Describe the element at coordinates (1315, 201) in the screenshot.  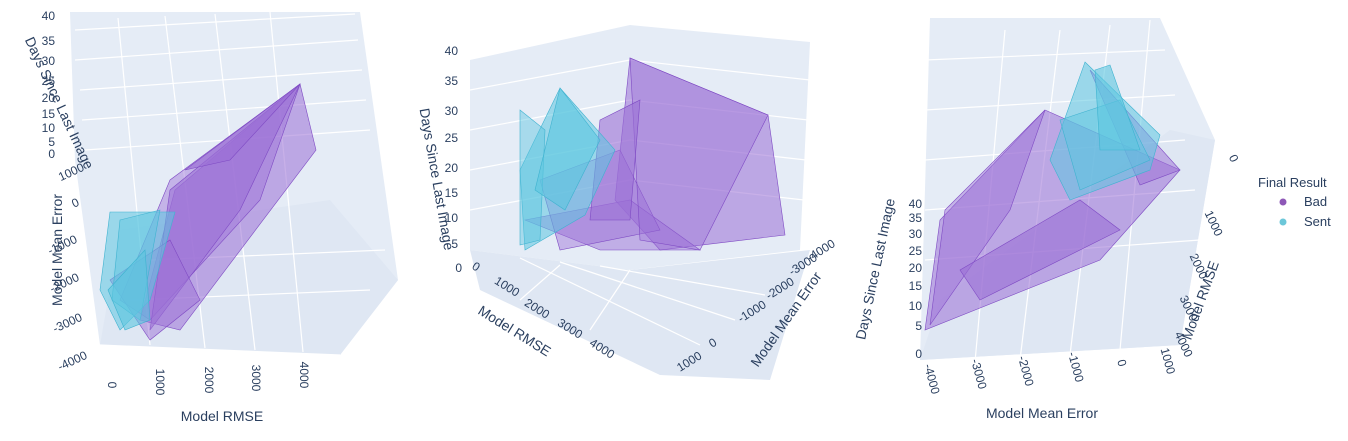
I see `legend-label-bad: Bad` at that location.